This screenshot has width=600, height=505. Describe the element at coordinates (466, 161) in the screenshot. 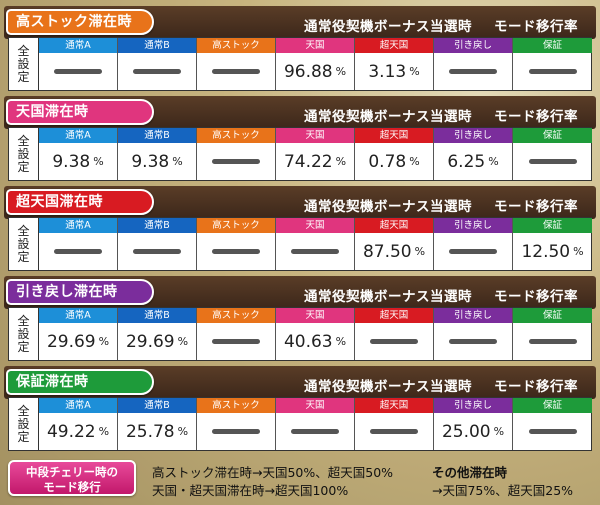

I see `rate-value: 6.25` at that location.